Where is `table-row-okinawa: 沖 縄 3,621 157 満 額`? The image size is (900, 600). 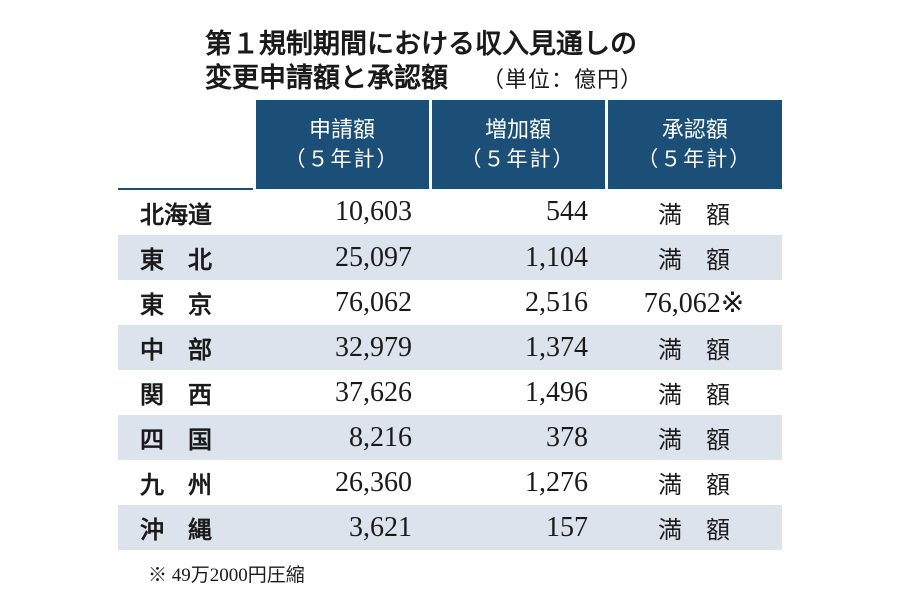
table-row-okinawa: 沖 縄 3,621 157 満 額 is located at coordinates (450, 527).